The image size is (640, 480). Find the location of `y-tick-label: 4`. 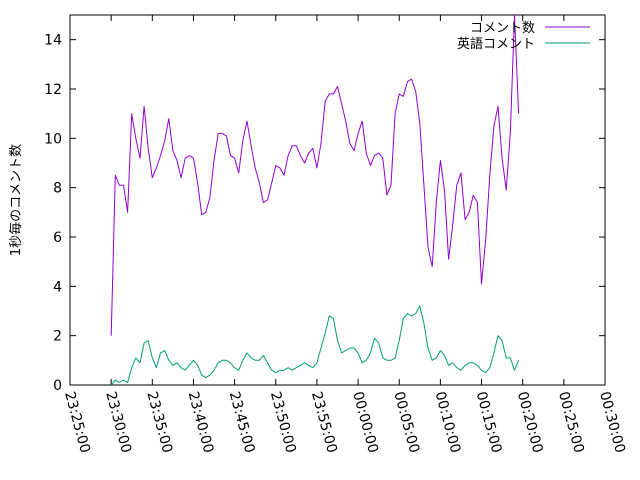

y-tick-label: 4 is located at coordinates (57, 287).